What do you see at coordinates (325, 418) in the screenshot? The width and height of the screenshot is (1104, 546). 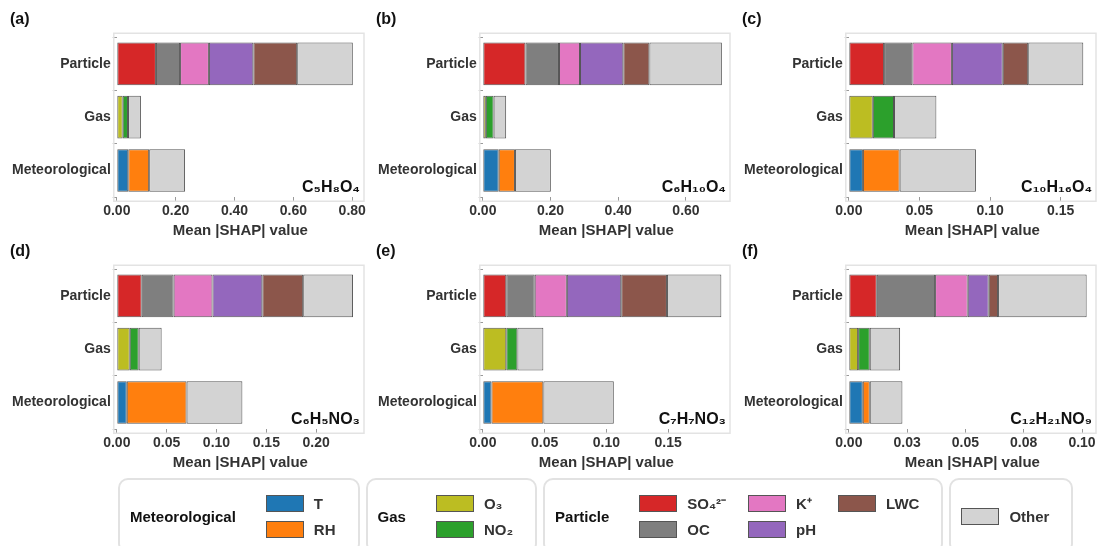 I see `annotation: C₆H₅NO₃` at bounding box center [325, 418].